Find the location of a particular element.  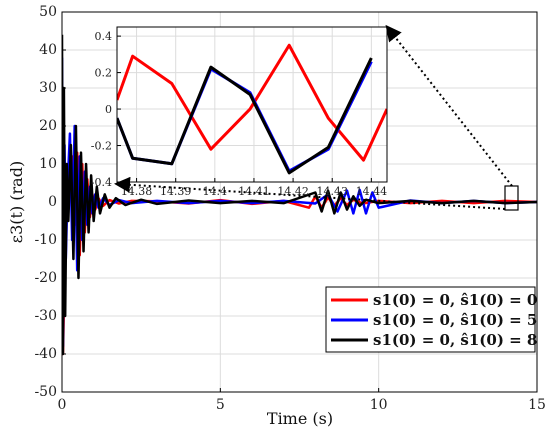

main-xtick-label-0: 0 is located at coordinates (62, 405).